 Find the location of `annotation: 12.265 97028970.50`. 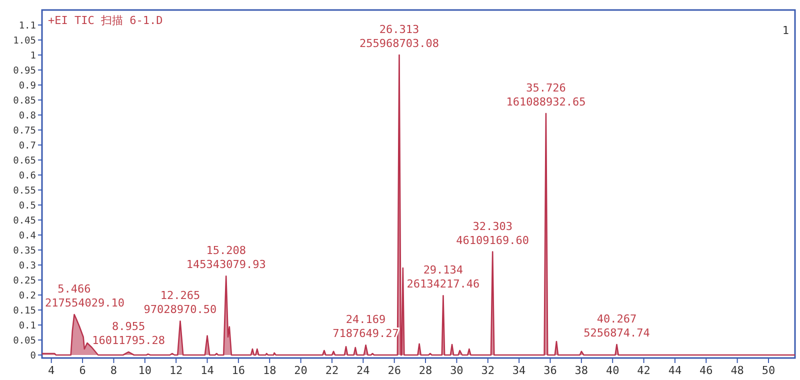

annotation: 12.265 97028970.50 is located at coordinates (180, 302).